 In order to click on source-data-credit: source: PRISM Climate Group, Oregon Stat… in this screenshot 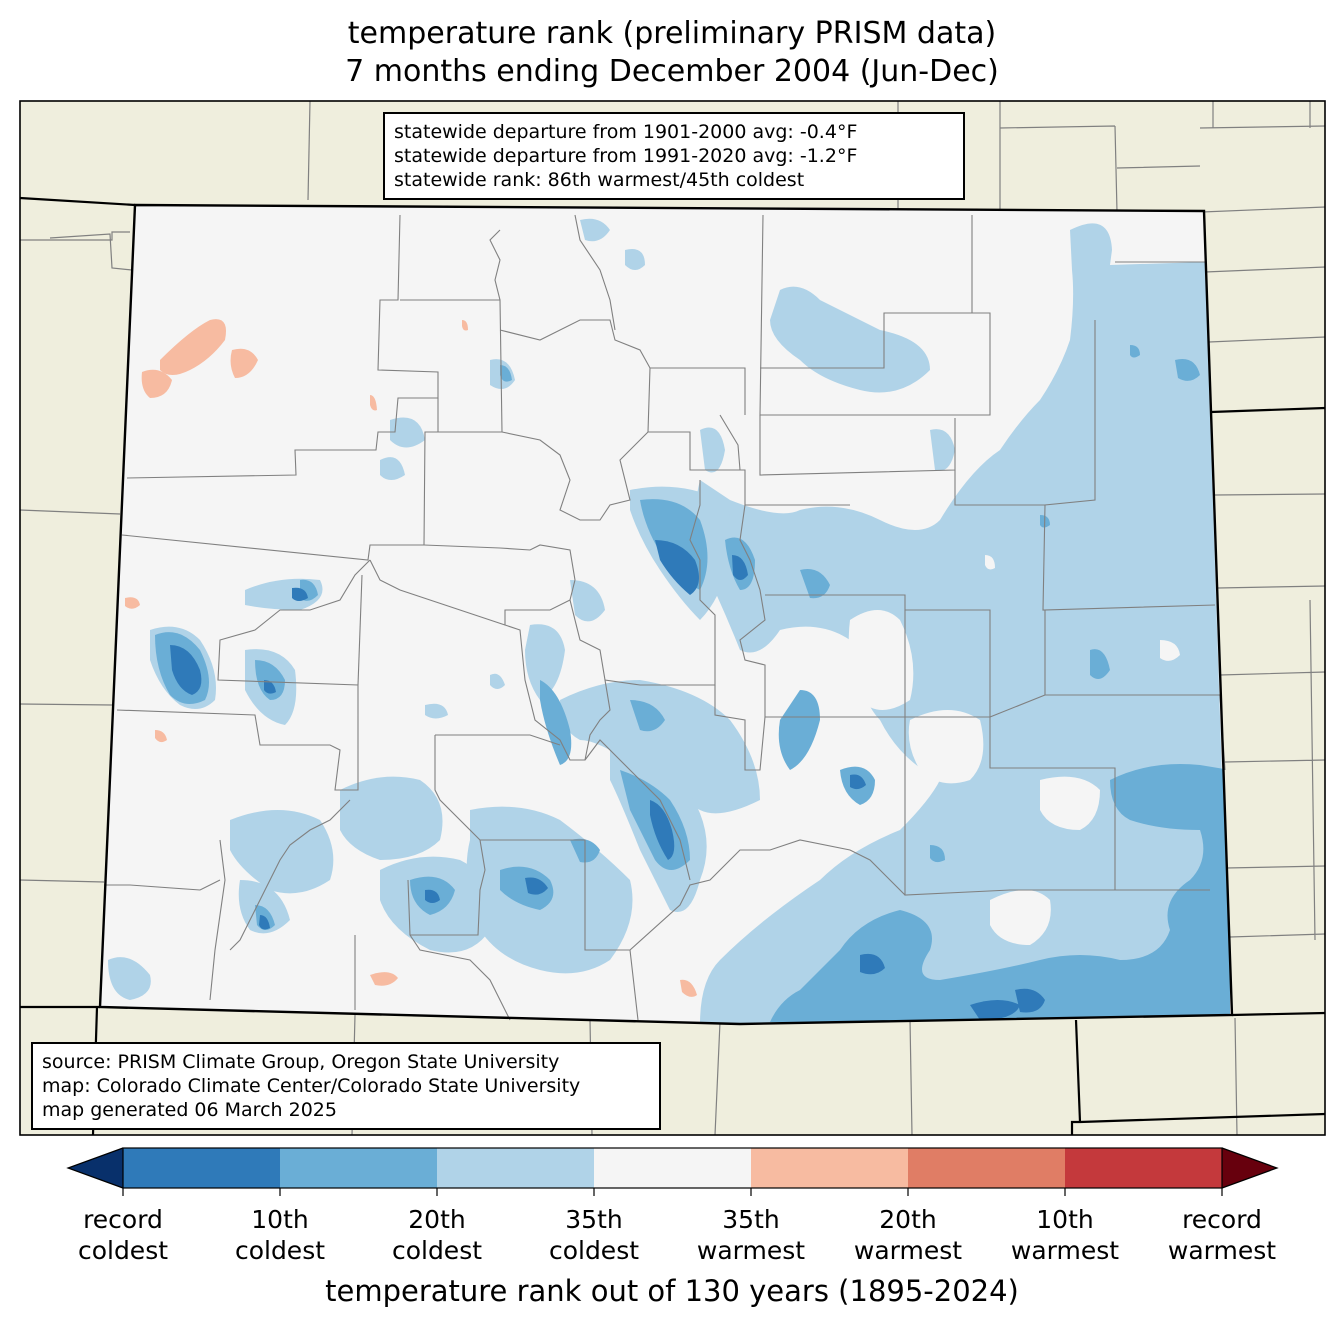, I will do `click(301, 1062)`.